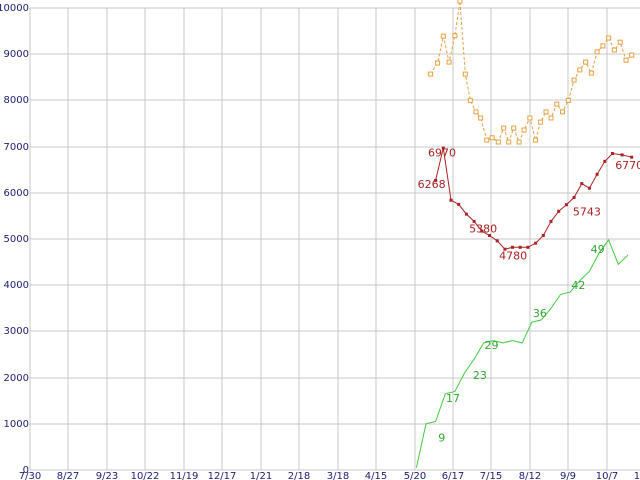 The image size is (640, 480). What do you see at coordinates (587, 211) in the screenshot?
I see `value-label: 5743` at bounding box center [587, 211].